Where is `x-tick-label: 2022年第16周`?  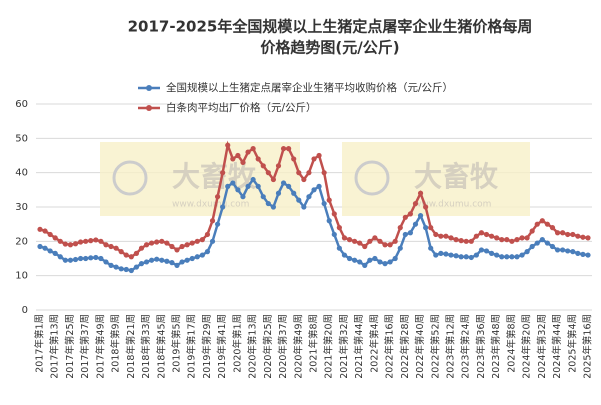
x-tick-label: 2022年第16周 is located at coordinates (390, 346).